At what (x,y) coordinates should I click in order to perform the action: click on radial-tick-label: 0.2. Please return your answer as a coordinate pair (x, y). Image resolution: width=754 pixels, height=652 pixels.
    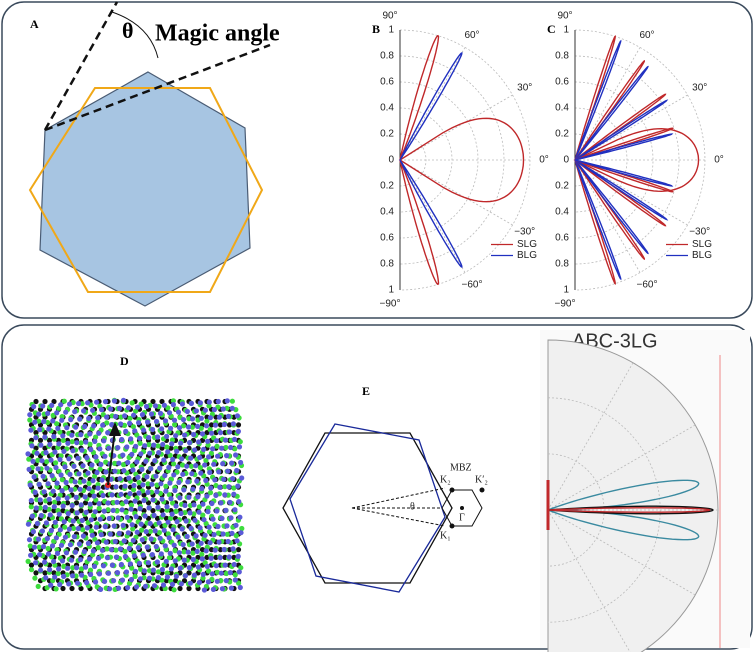
    Looking at the image, I should click on (562, 186).